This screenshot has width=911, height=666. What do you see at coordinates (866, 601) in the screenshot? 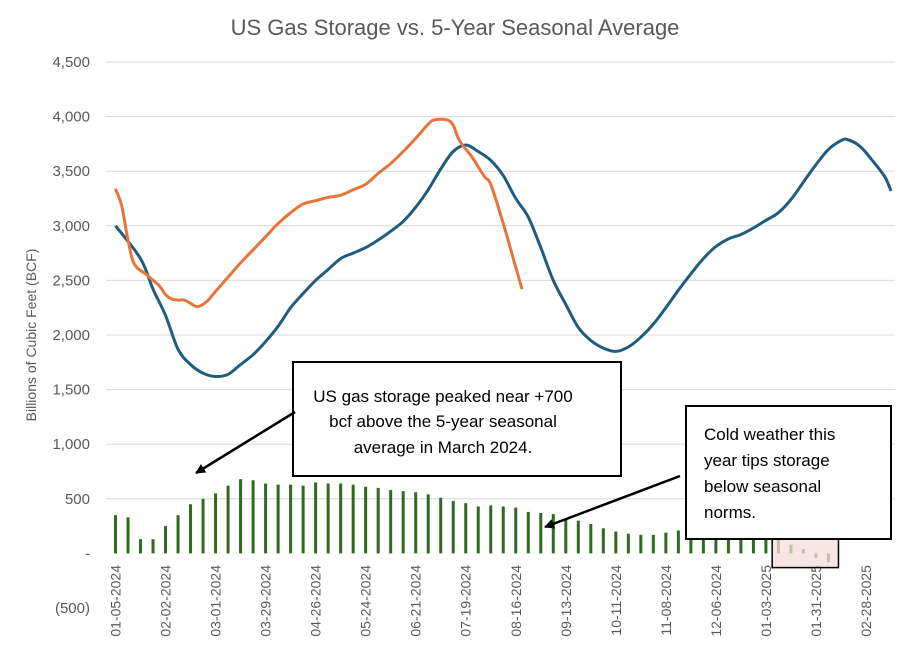
I see `x-tick-label-15: 02-28-2025` at bounding box center [866, 601].